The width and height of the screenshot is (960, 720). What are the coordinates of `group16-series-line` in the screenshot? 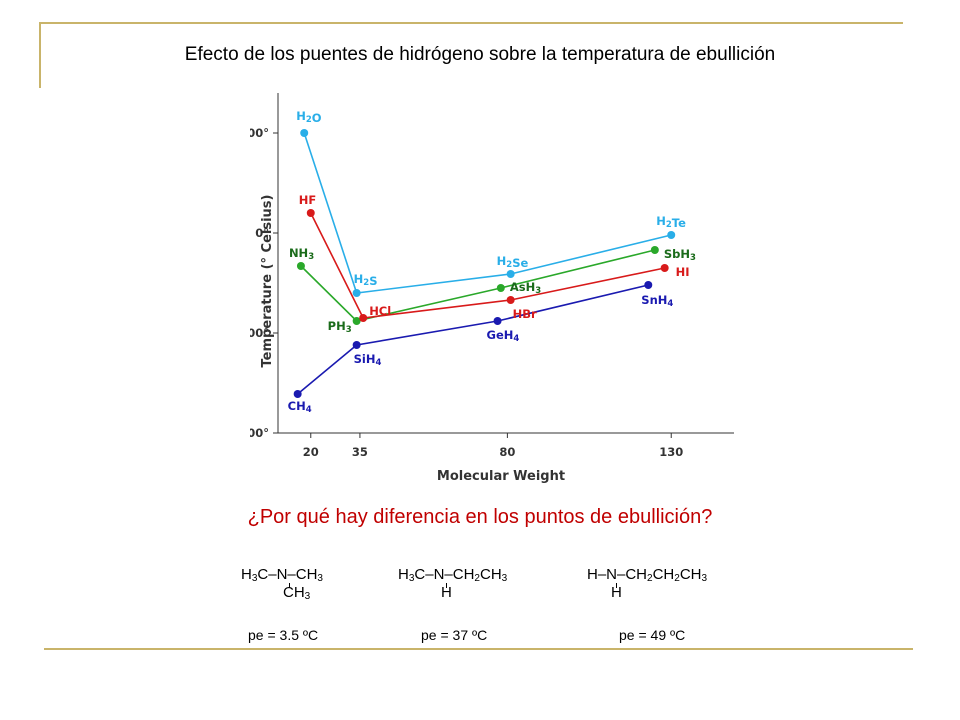 It's located at (487, 213).